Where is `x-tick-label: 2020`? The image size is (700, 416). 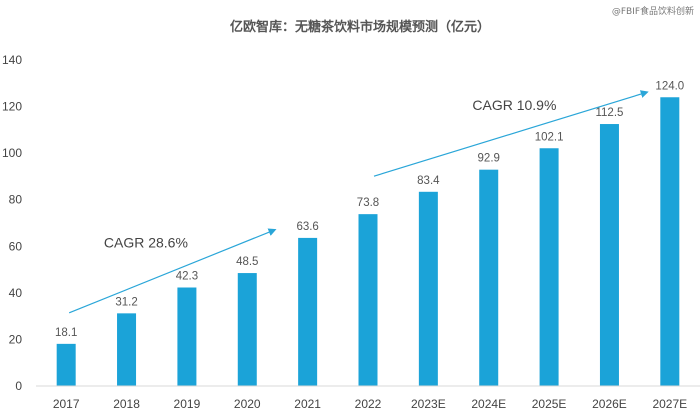
x-tick-label: 2020 is located at coordinates (247, 404).